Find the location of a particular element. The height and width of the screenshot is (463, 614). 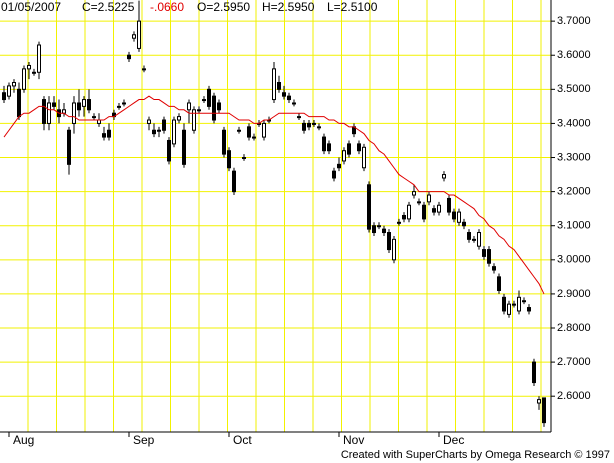

y-tick-label: 3.4000 is located at coordinates (574, 123).